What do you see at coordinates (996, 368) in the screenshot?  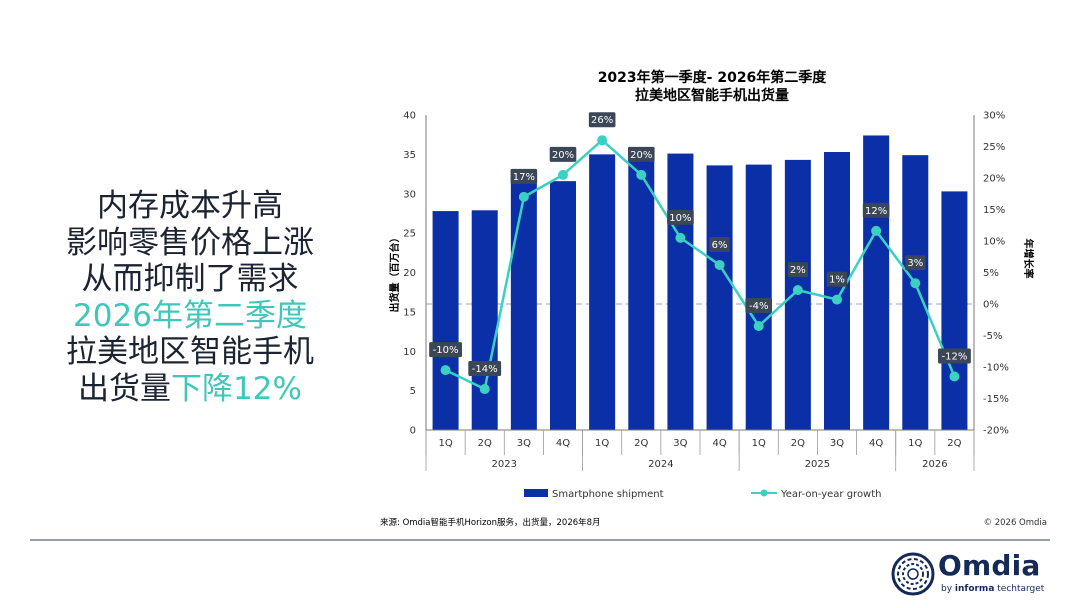 I see `y2-tick-label: -10%` at bounding box center [996, 368].